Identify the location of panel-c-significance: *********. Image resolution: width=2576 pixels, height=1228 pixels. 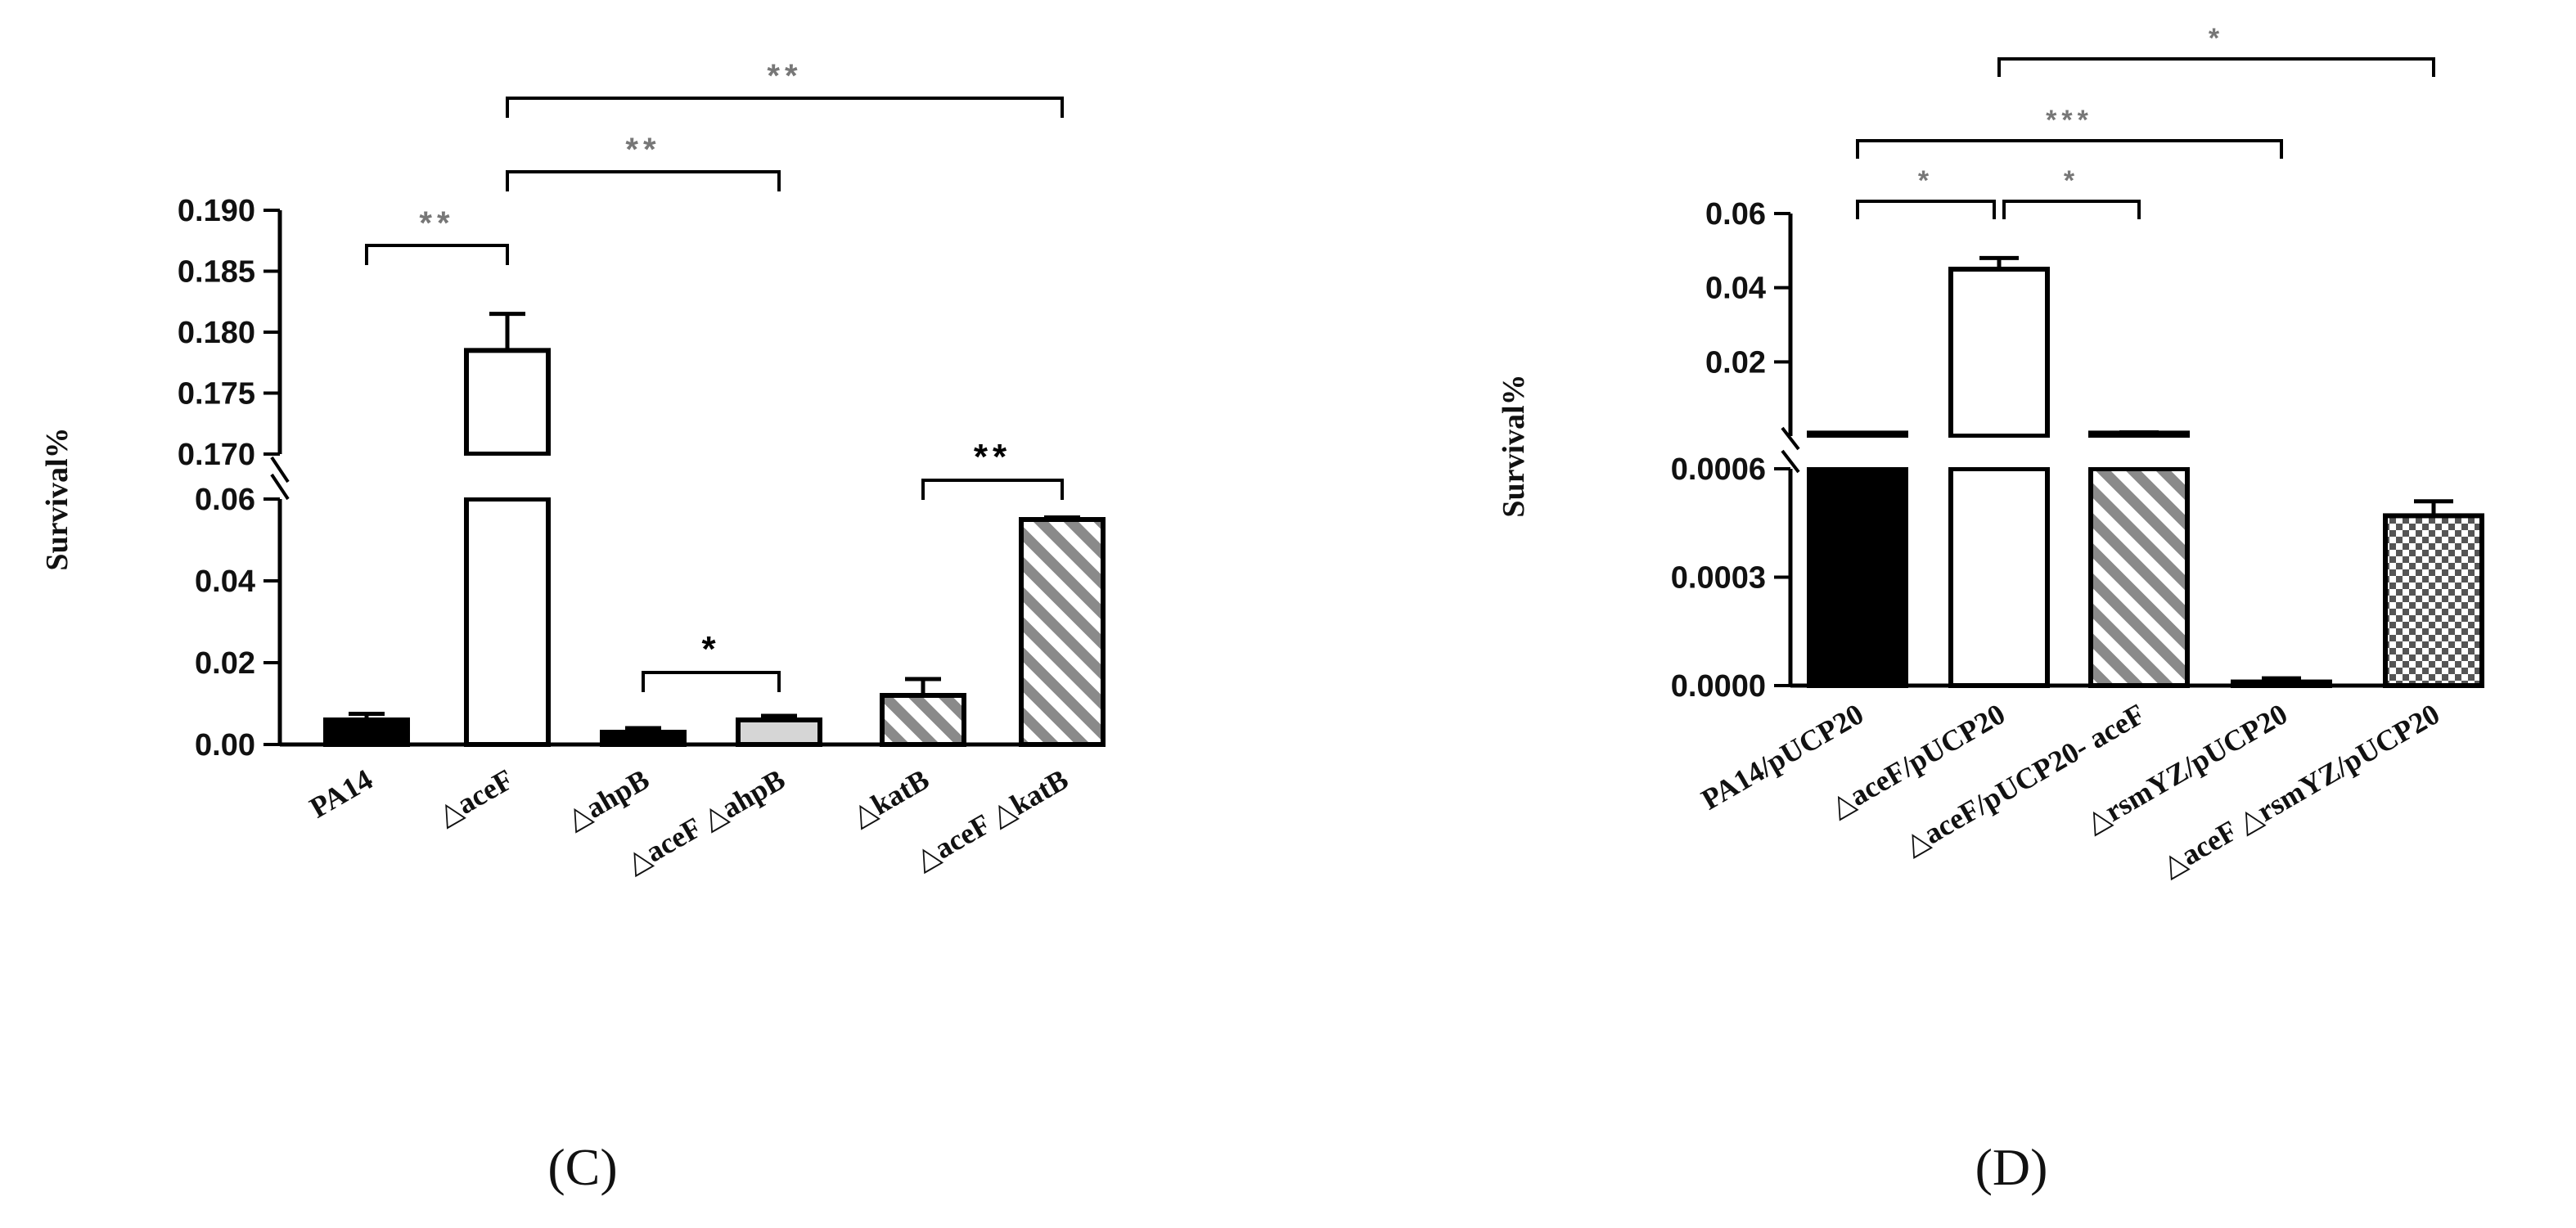
(714, 375).